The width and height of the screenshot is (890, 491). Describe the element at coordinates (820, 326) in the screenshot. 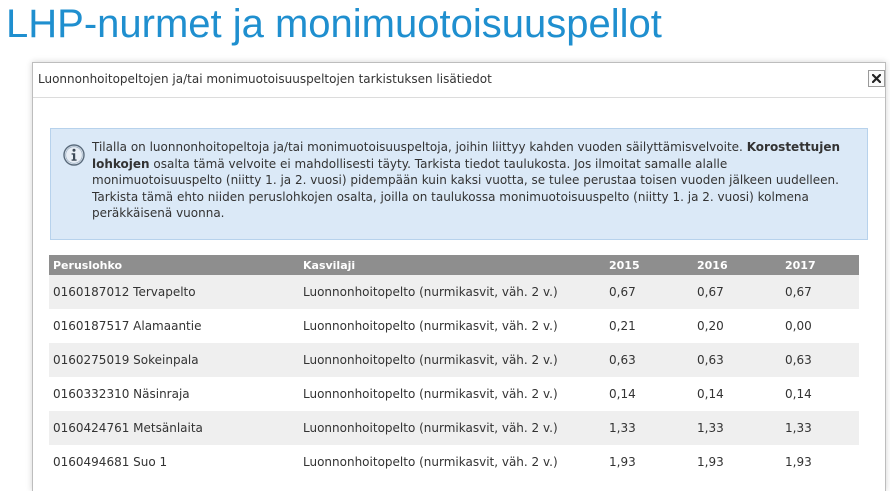

I see `cell-2017: 0,00` at that location.